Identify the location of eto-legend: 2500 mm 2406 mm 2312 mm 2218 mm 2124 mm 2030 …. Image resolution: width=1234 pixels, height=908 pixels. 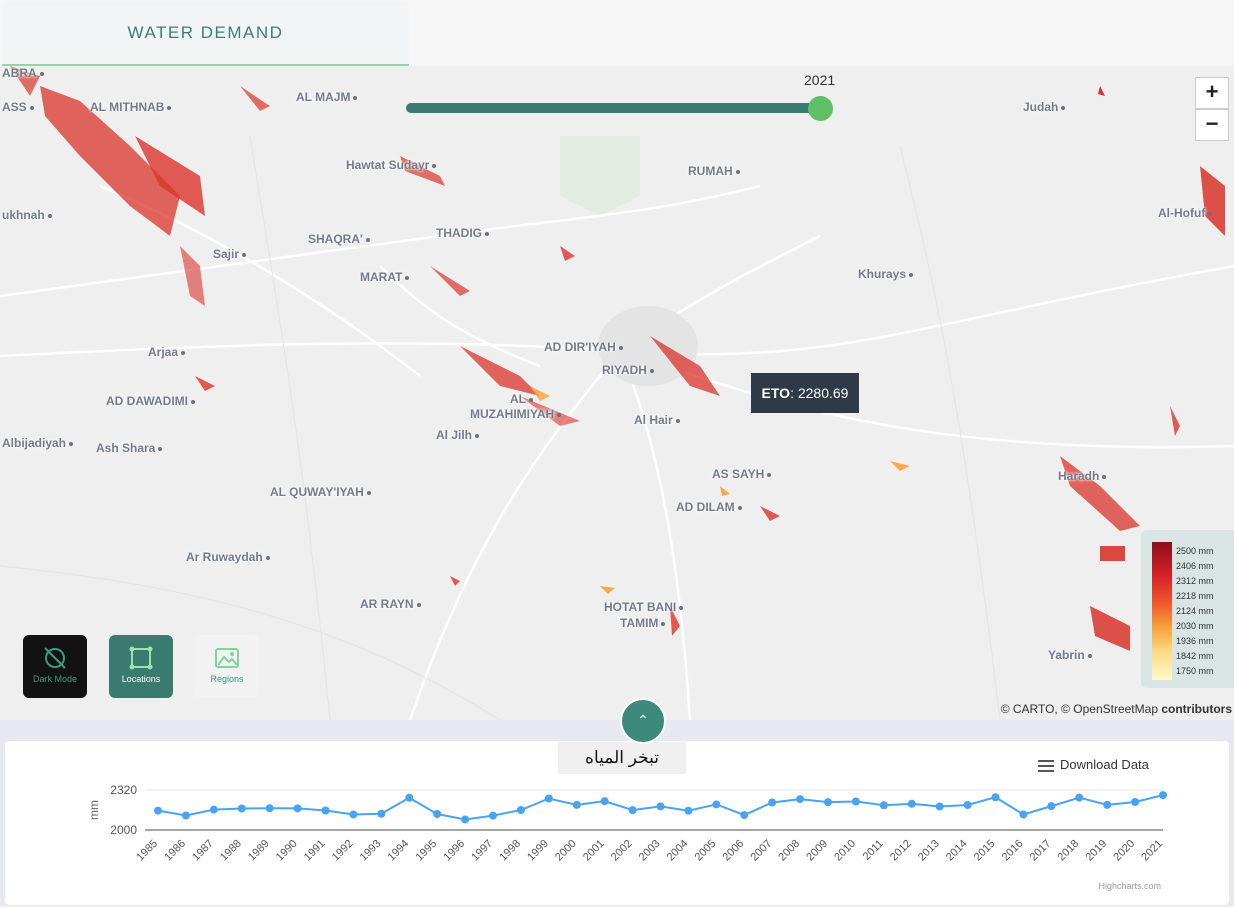
(1187, 609).